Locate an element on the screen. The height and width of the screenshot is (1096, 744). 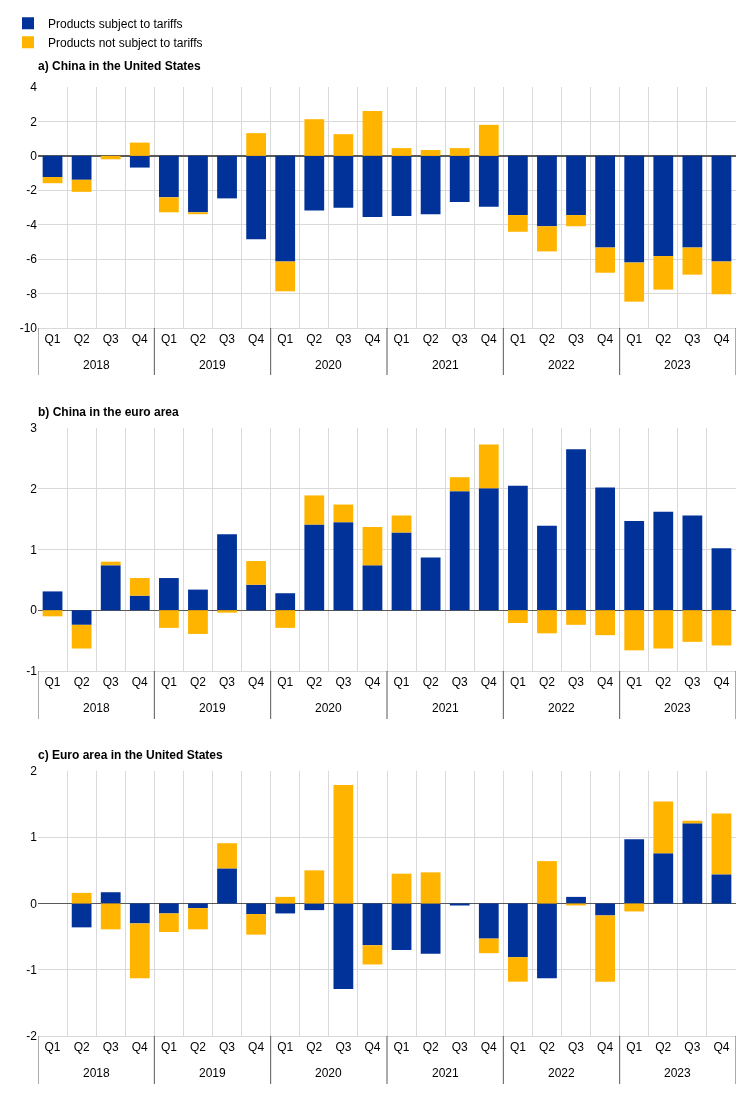
text: 2023 is located at coordinates (678, 708).